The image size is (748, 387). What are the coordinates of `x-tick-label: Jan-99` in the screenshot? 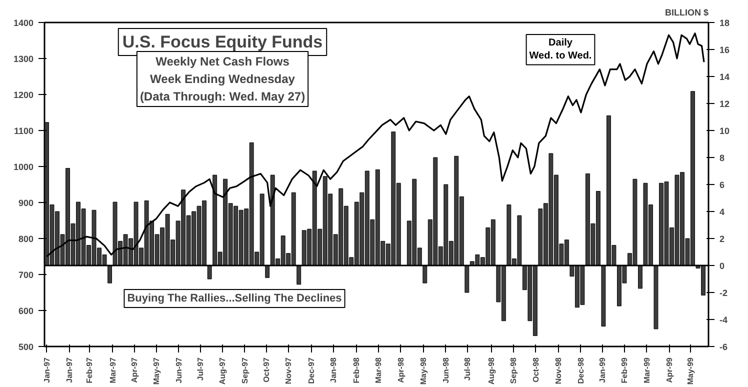 It's located at (603, 369).